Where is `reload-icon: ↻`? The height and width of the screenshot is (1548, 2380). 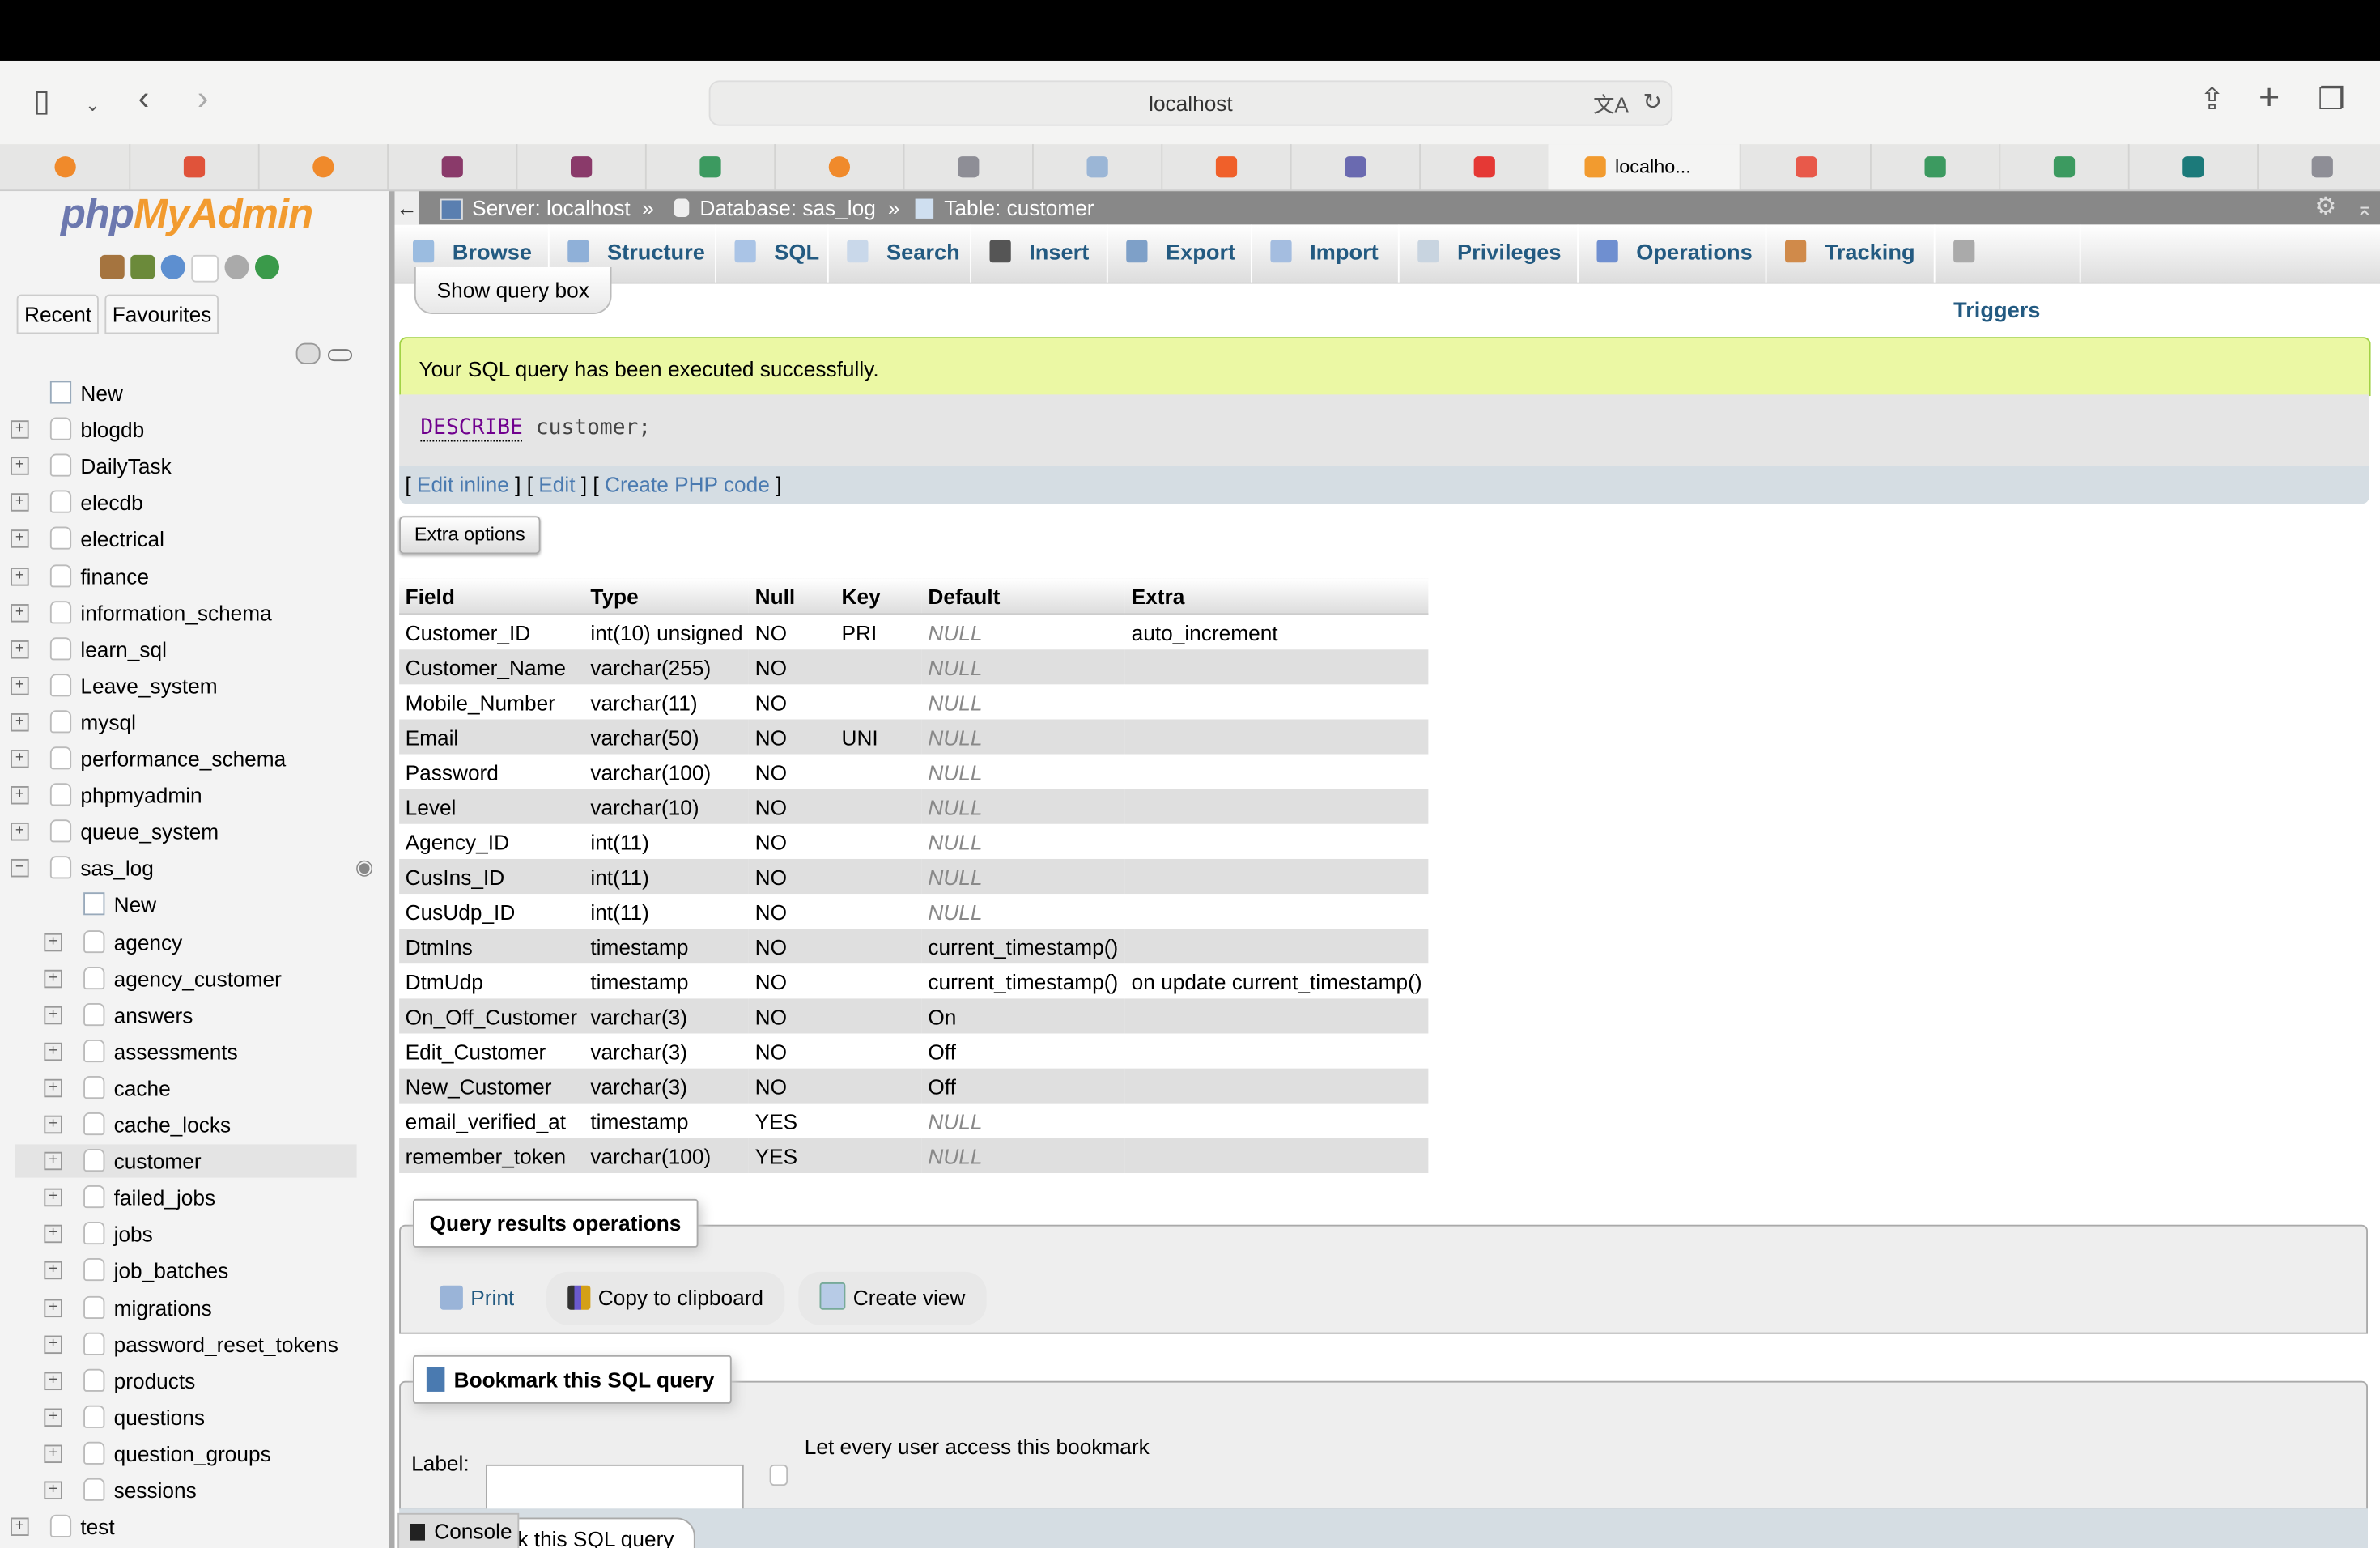 reload-icon: ↻ is located at coordinates (1653, 103).